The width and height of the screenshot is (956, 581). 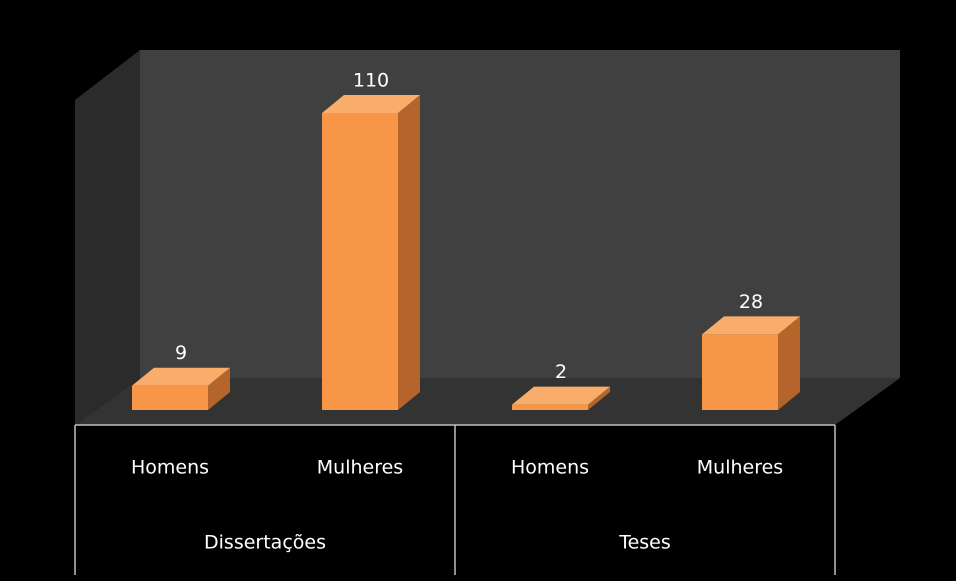 What do you see at coordinates (107, 237) in the screenshot?
I see `side-wall` at bounding box center [107, 237].